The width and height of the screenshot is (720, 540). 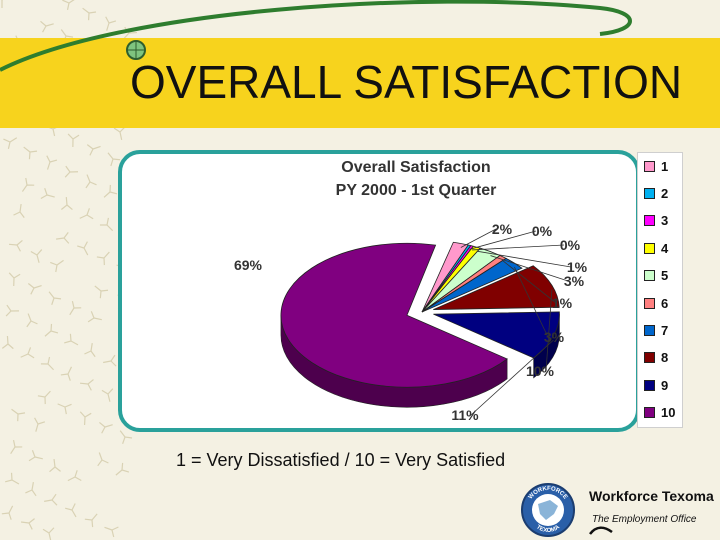 I want to click on legend-item-9: 9, so click(x=656, y=385).